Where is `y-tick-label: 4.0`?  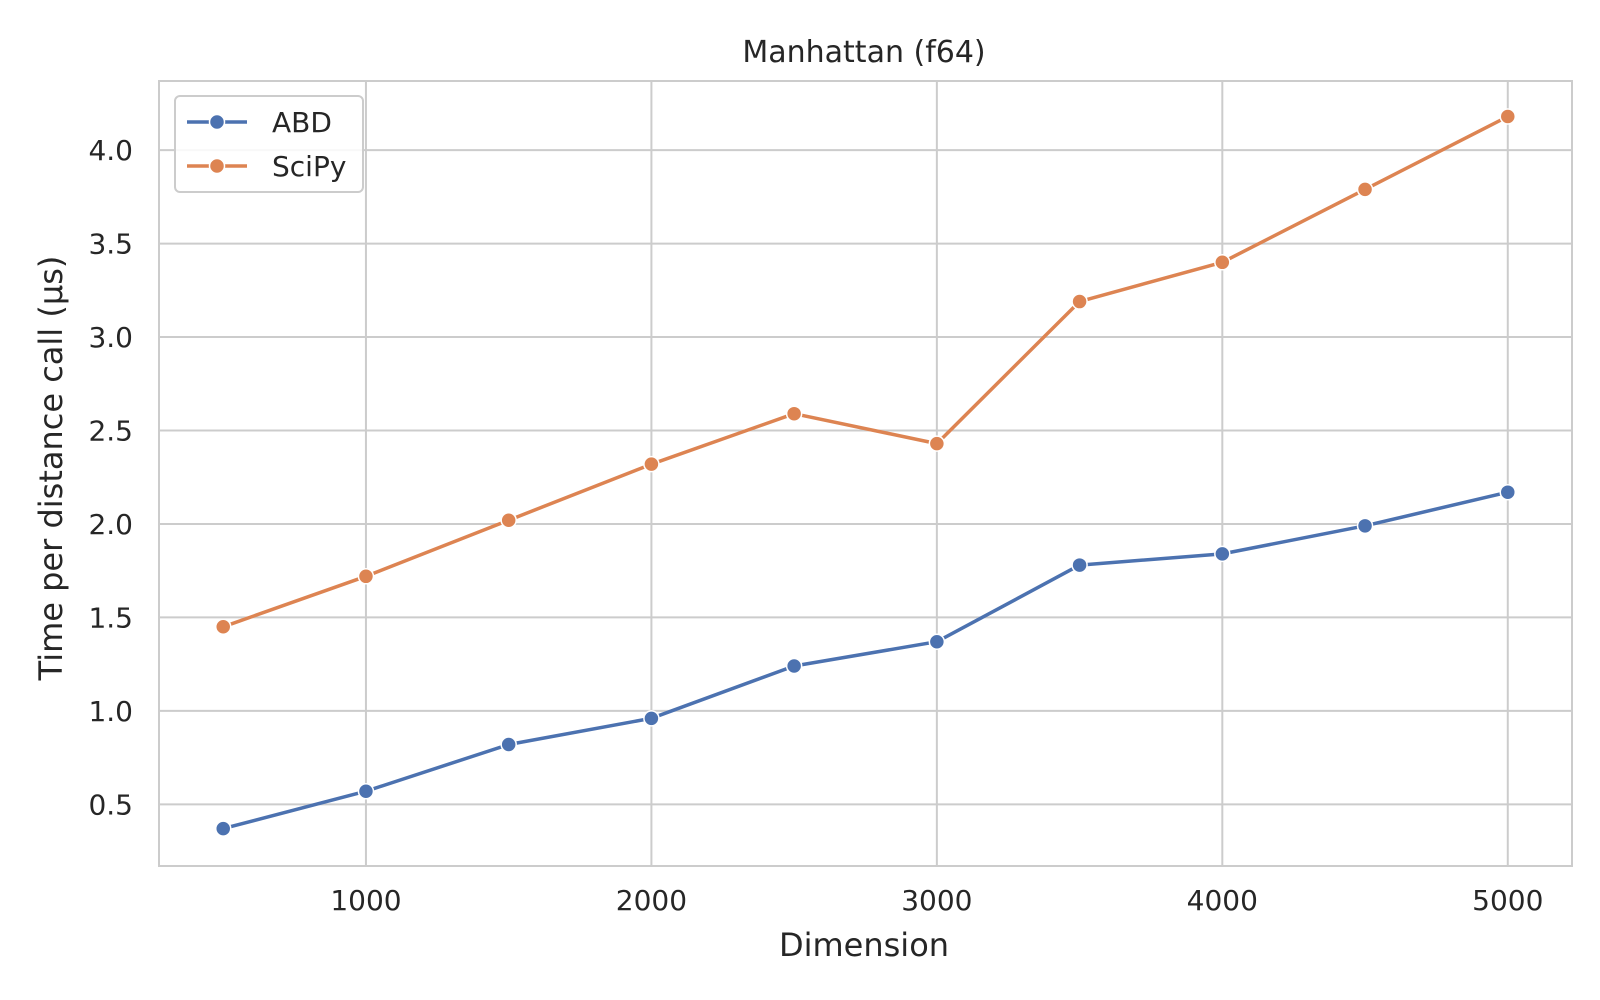 y-tick-label: 4.0 is located at coordinates (110, 150).